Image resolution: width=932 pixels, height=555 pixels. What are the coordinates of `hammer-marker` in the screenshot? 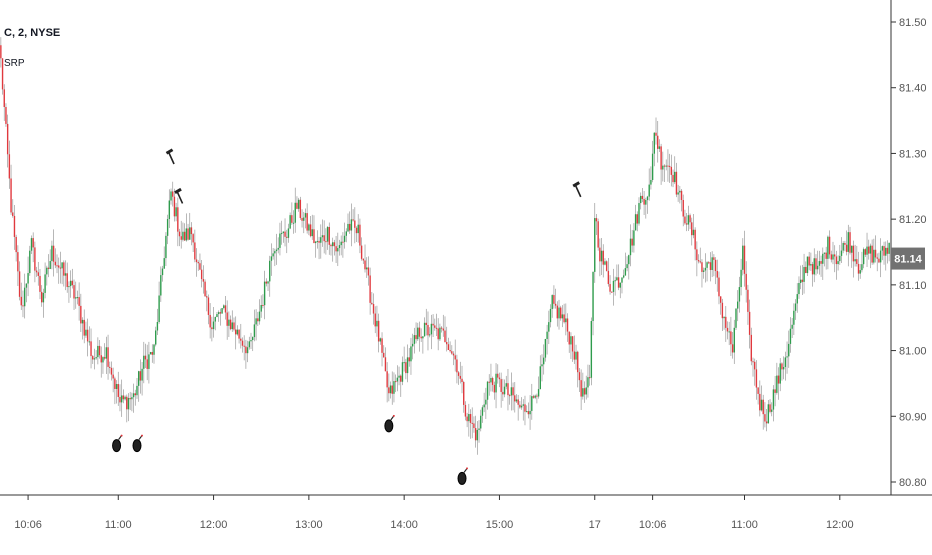 It's located at (179, 195).